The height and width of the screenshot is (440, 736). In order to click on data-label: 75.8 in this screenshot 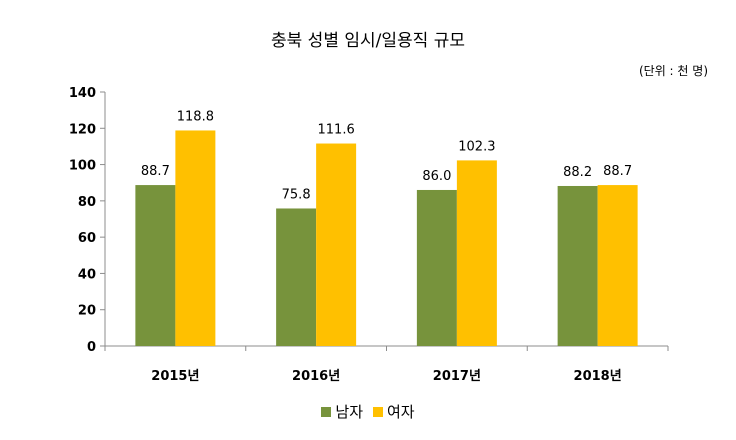, I will do `click(296, 194)`.